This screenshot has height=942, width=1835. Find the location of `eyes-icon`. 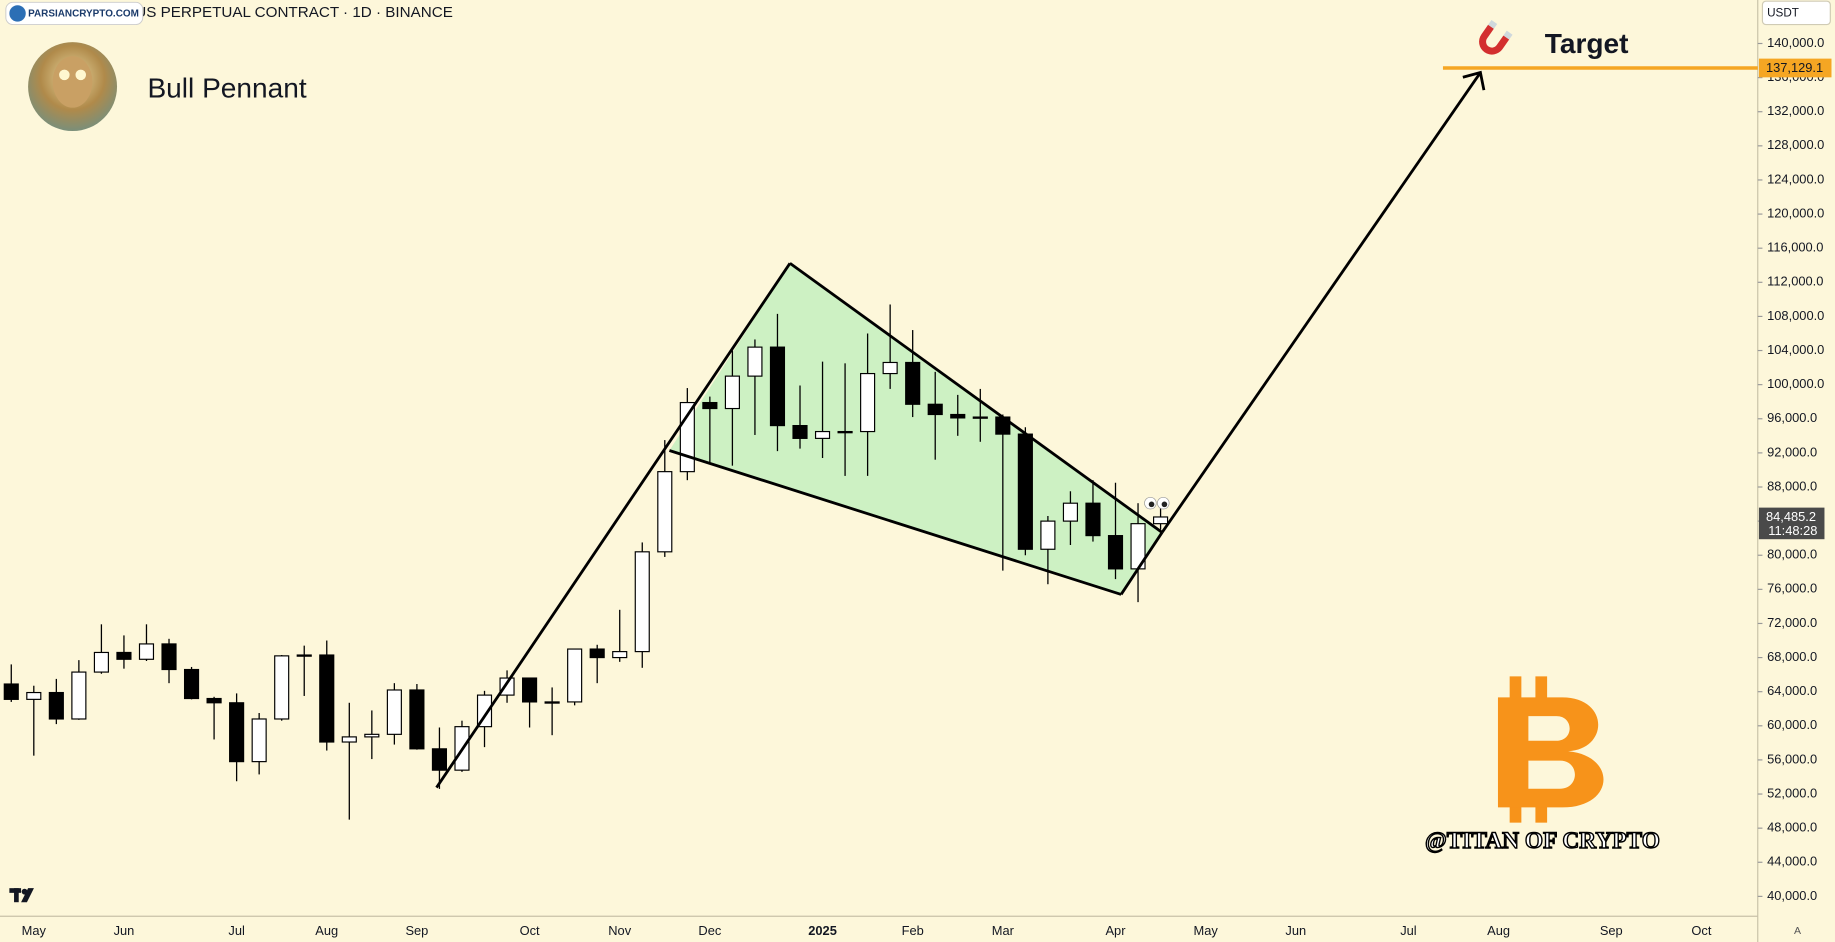

eyes-icon is located at coordinates (1157, 503).